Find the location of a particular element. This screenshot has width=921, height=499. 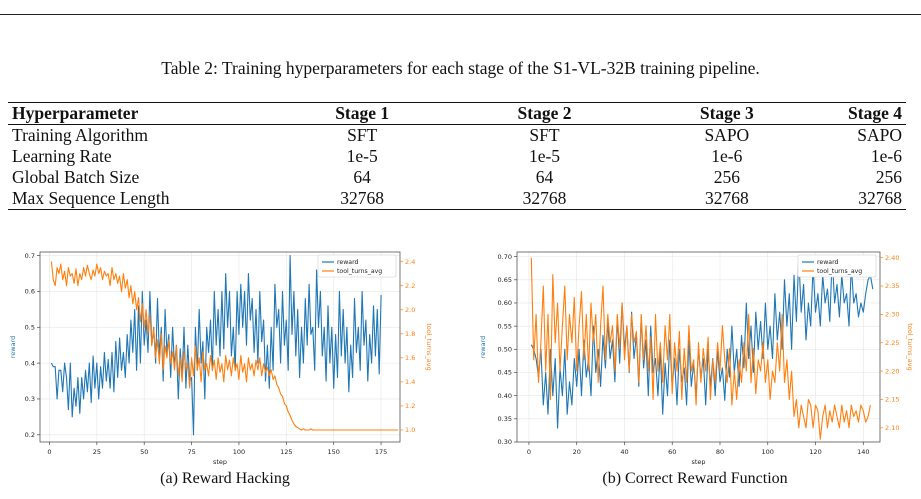

table-row: Learning Rate 1e-5 1e-5 1e-6 1e-6 is located at coordinates (457, 156).